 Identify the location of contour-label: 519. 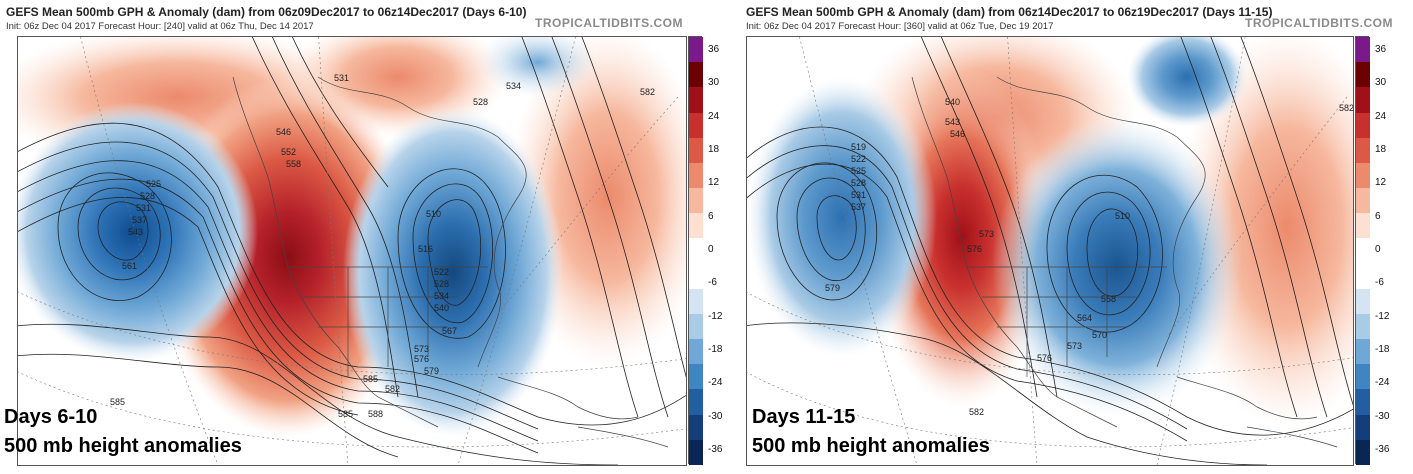
(858, 147).